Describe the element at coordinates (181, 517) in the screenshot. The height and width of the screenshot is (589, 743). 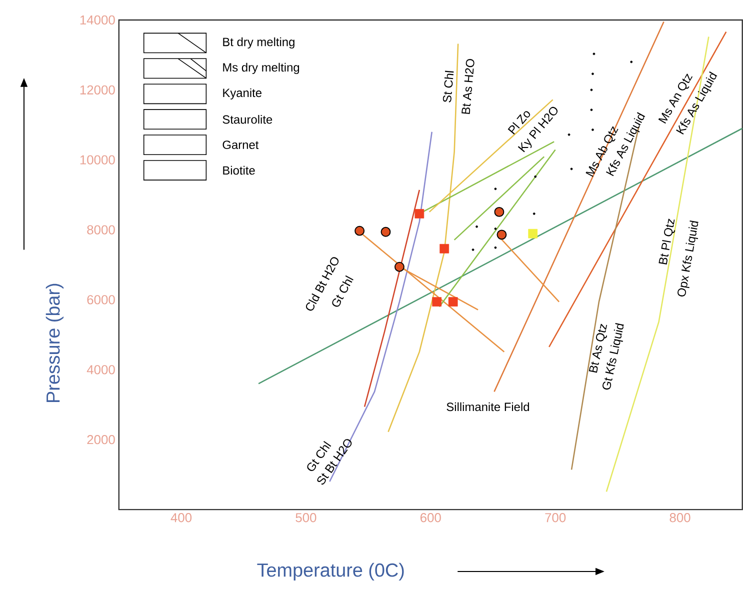
I see `x-tick-label: 400` at that location.